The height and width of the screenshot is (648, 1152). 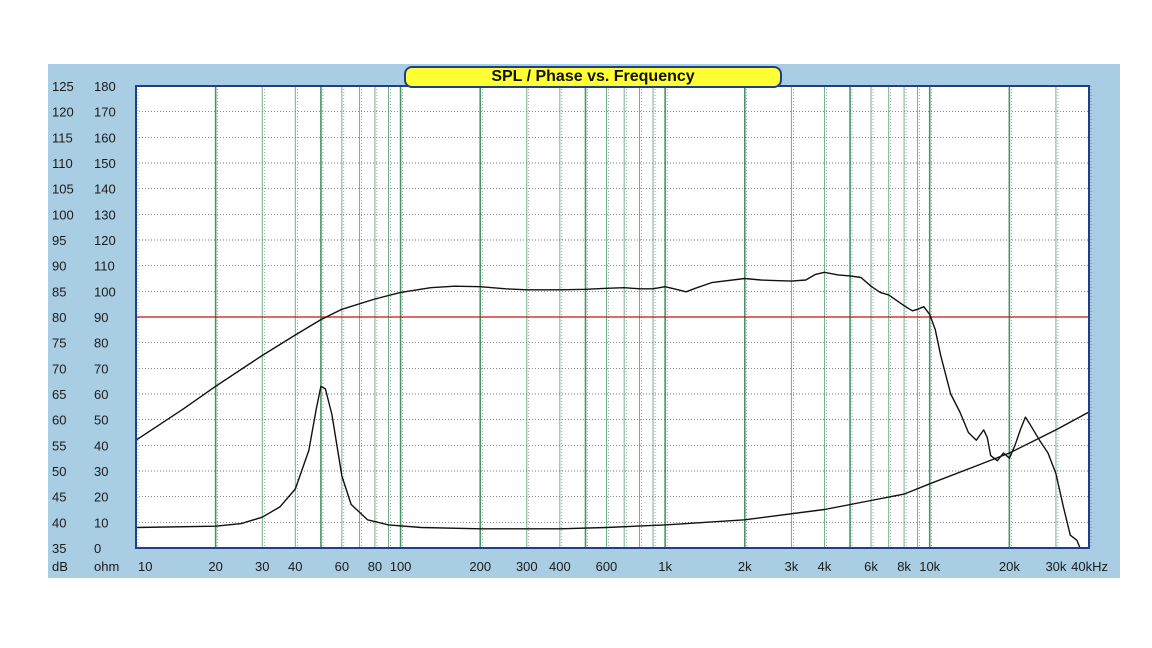 What do you see at coordinates (59, 368) in the screenshot?
I see `y-tick-label-db: 70` at bounding box center [59, 368].